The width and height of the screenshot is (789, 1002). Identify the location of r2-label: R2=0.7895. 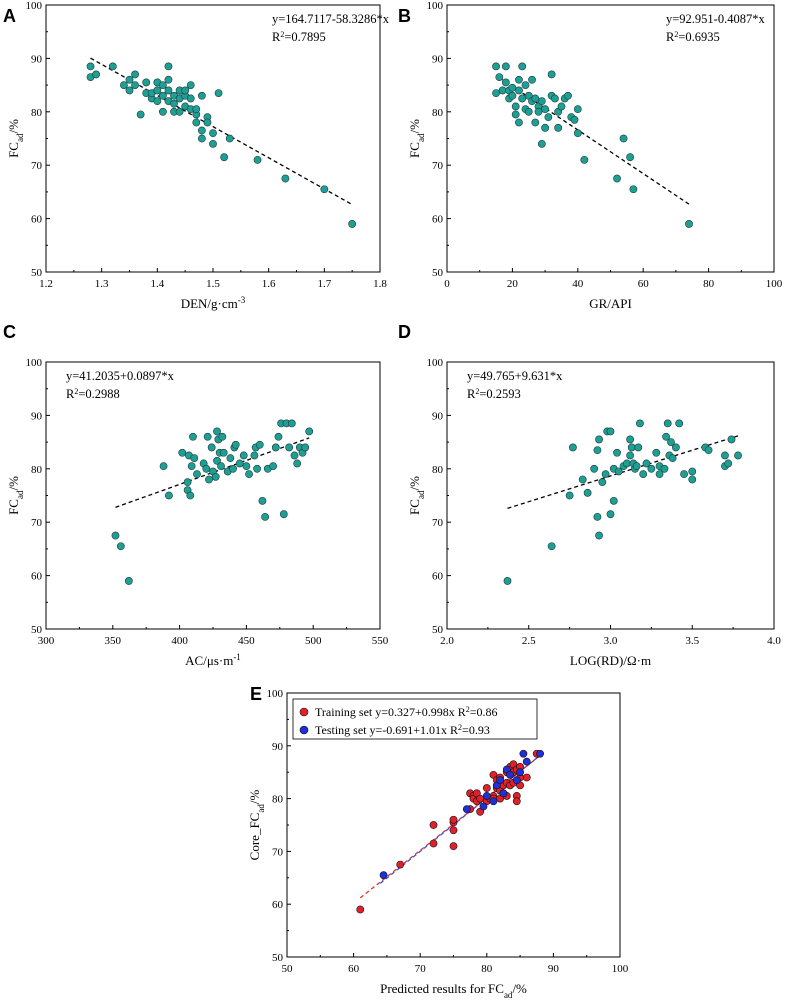
(299, 37).